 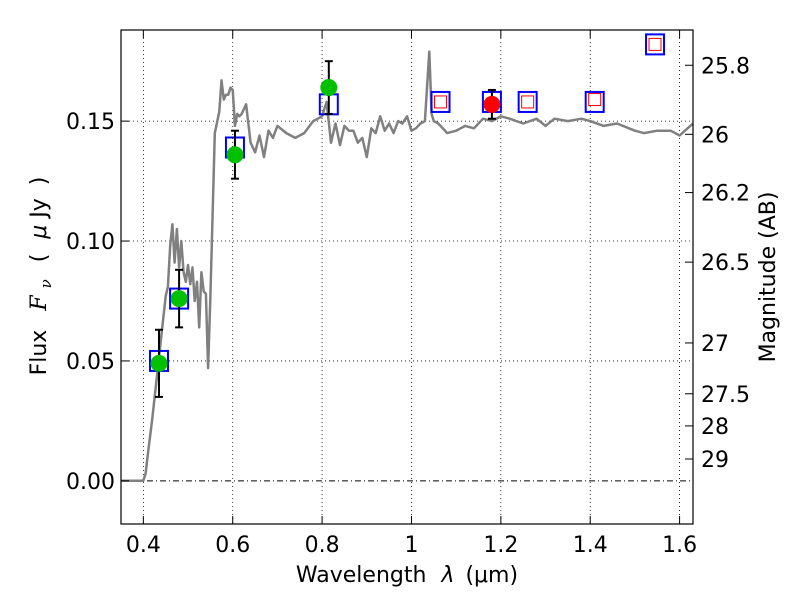 What do you see at coordinates (39, 353) in the screenshot?
I see `y-axis-label-text: Flux` at bounding box center [39, 353].